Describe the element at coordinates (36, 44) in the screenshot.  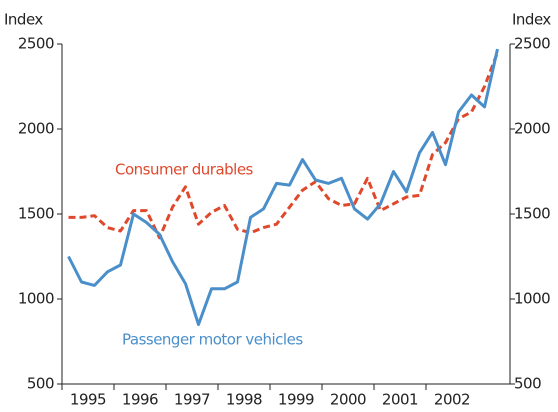
I see `y-tick-label: 2500` at that location.